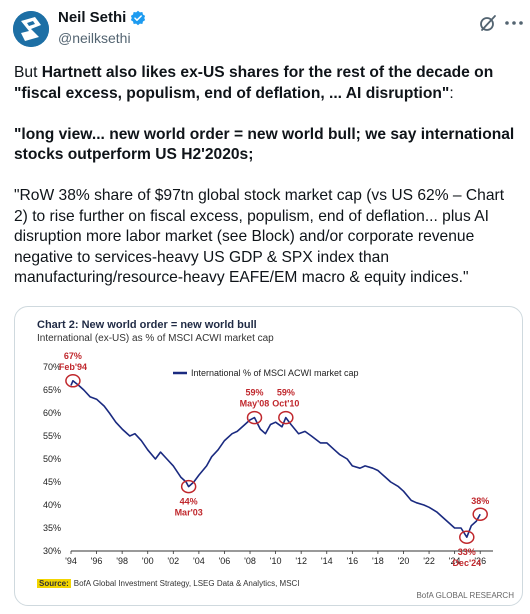  What do you see at coordinates (352, 561) in the screenshot?
I see `x-tick-label: '16` at bounding box center [352, 561].